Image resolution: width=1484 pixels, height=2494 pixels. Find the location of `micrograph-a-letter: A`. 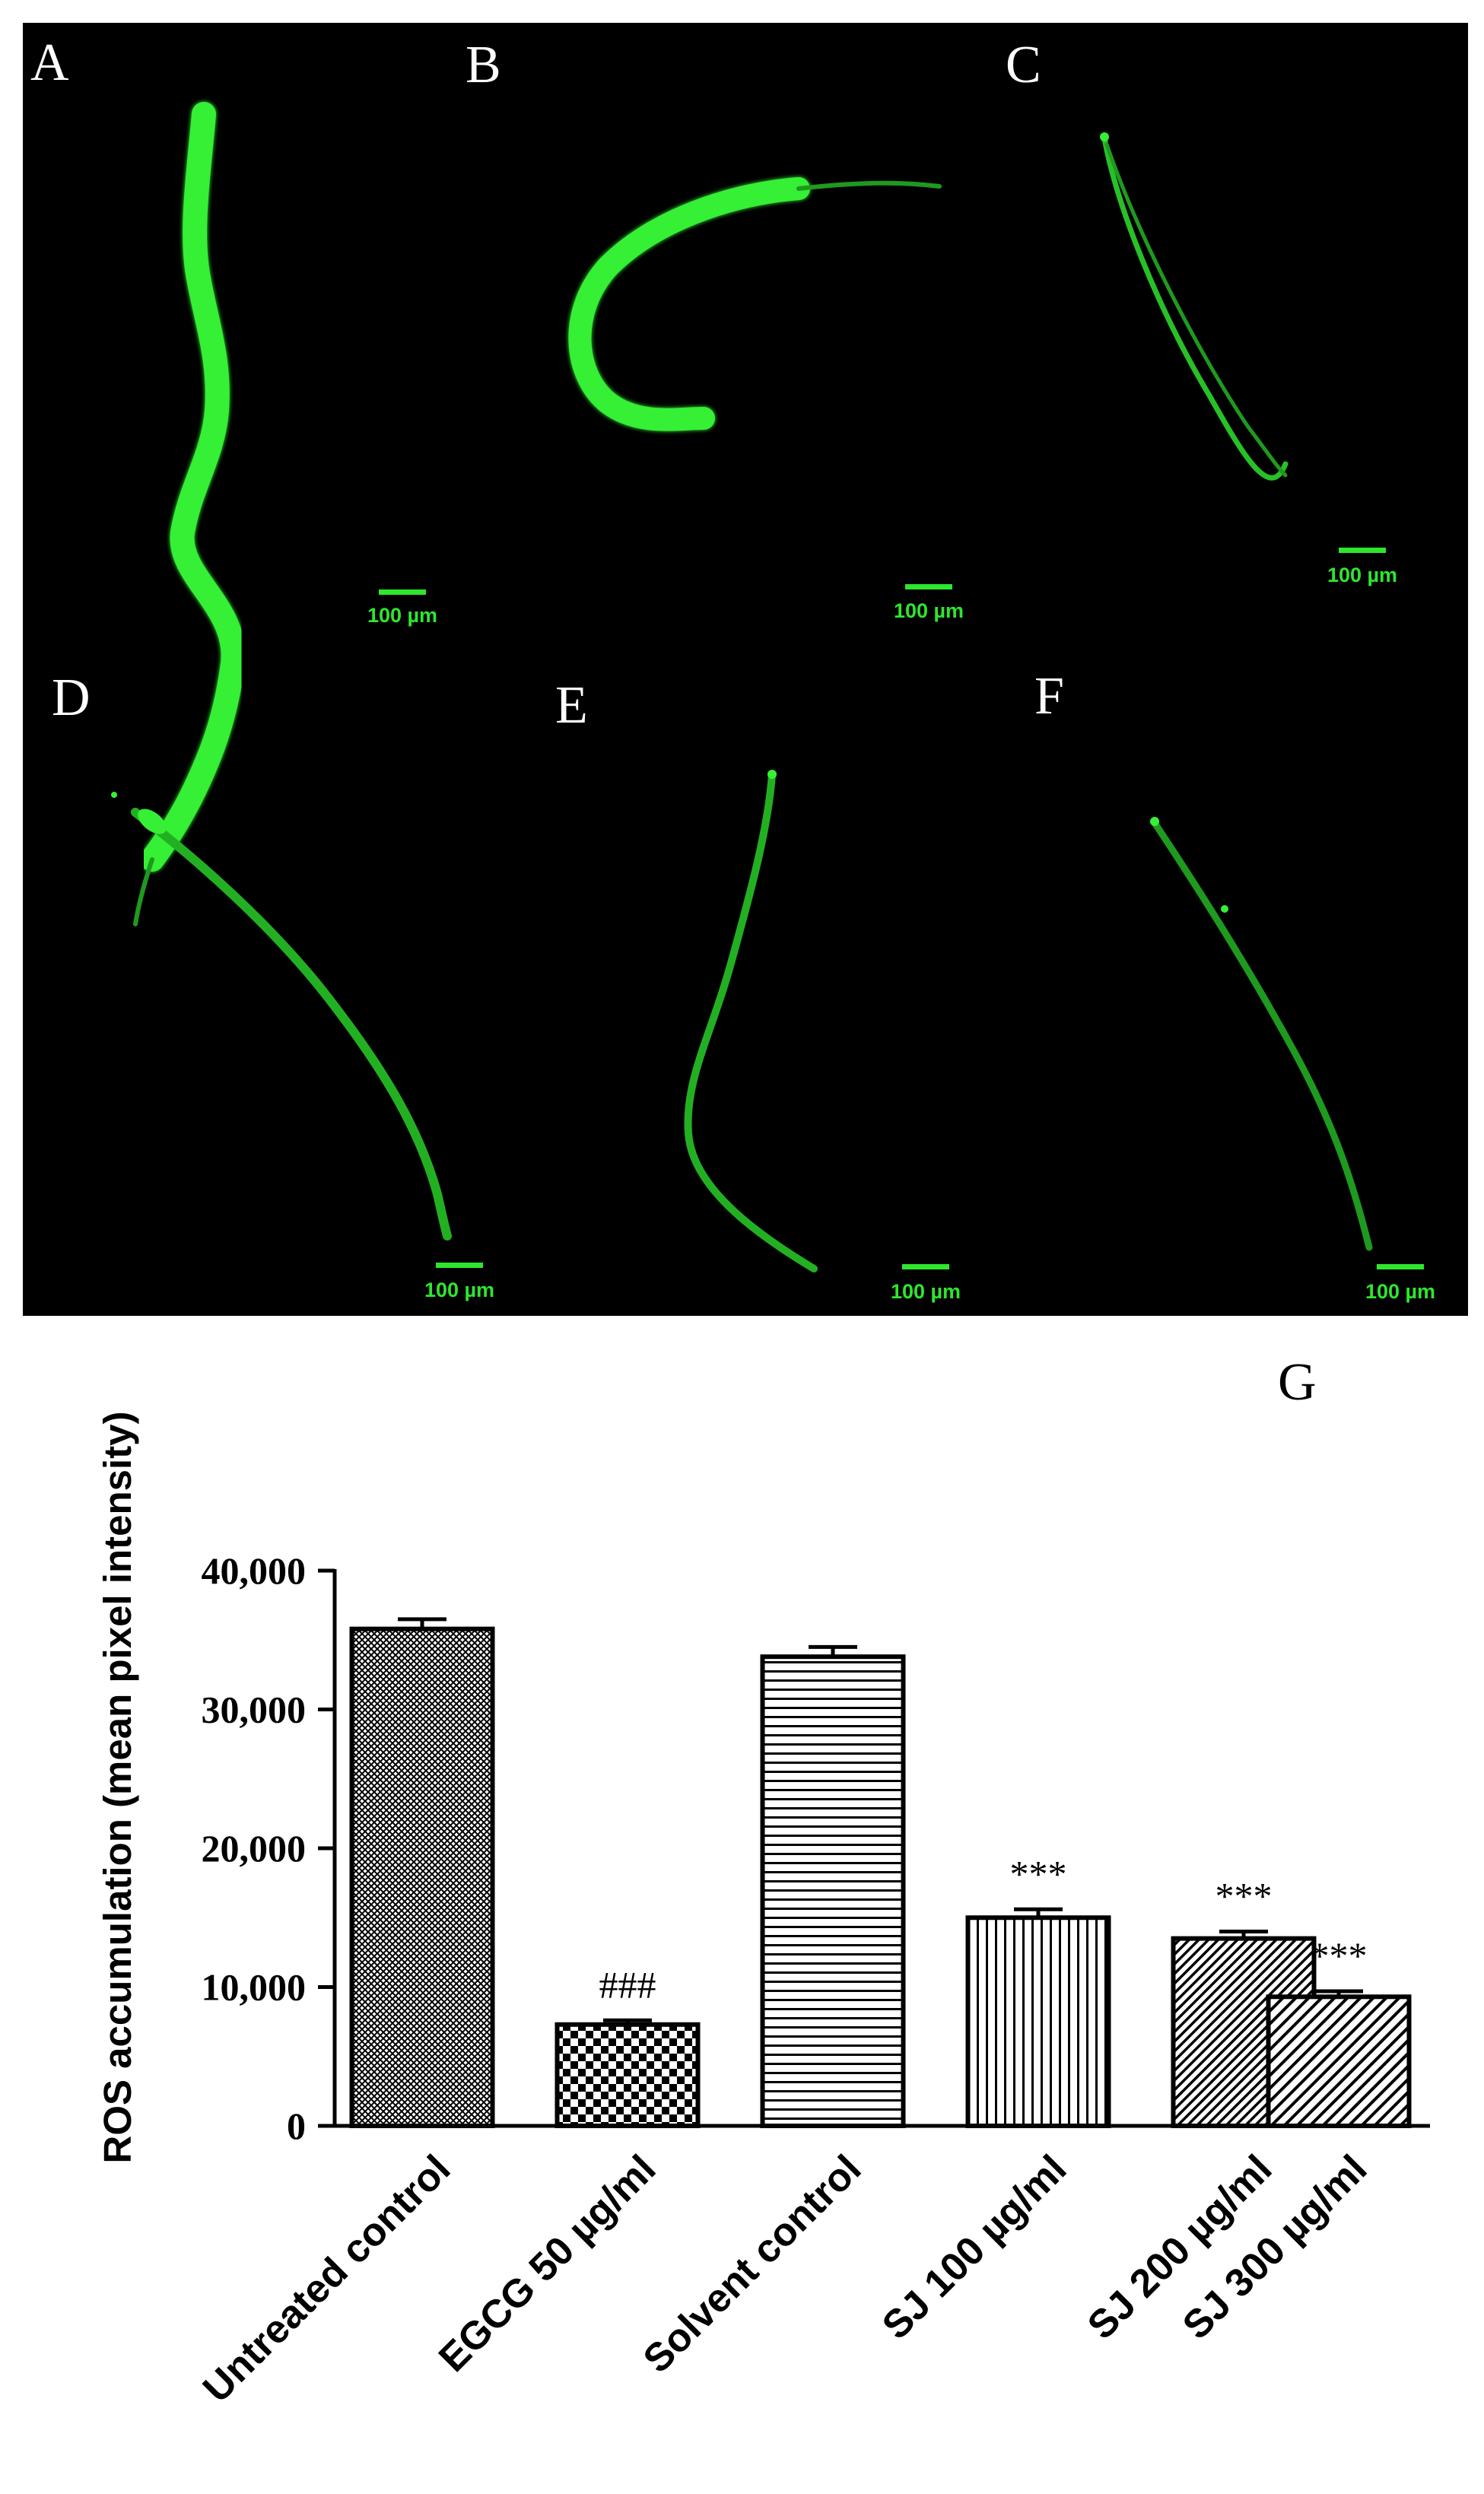

micrograph-a-letter: A is located at coordinates (49, 63).